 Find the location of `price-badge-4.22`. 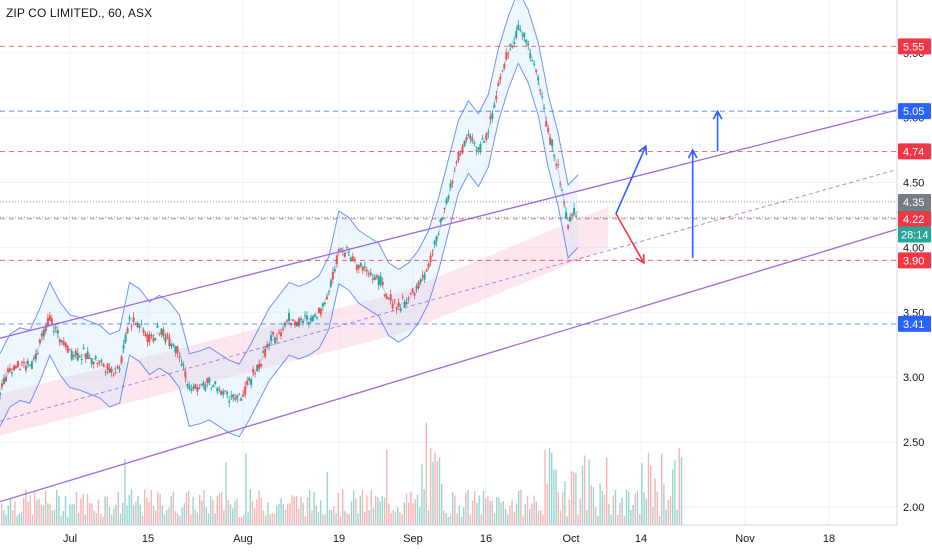

price-badge-4.22 is located at coordinates (914, 218).